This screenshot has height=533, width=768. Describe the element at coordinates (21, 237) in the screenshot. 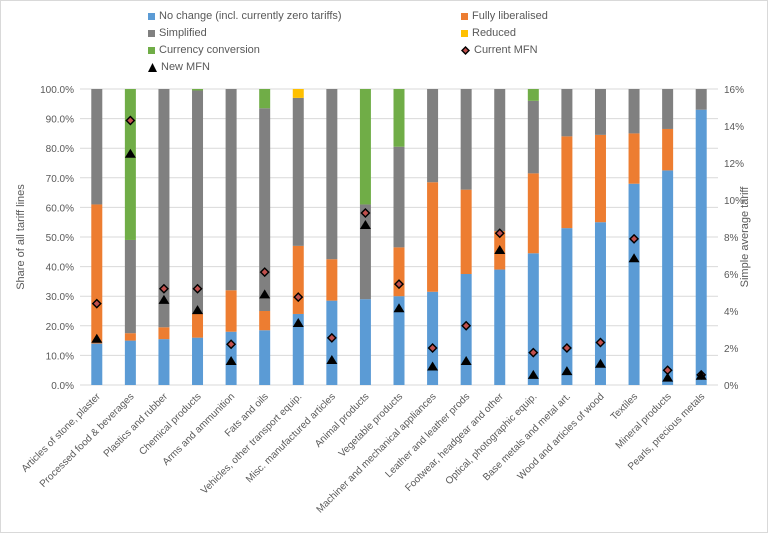

I see `y-axis-title: Share of all tariff lines` at that location.